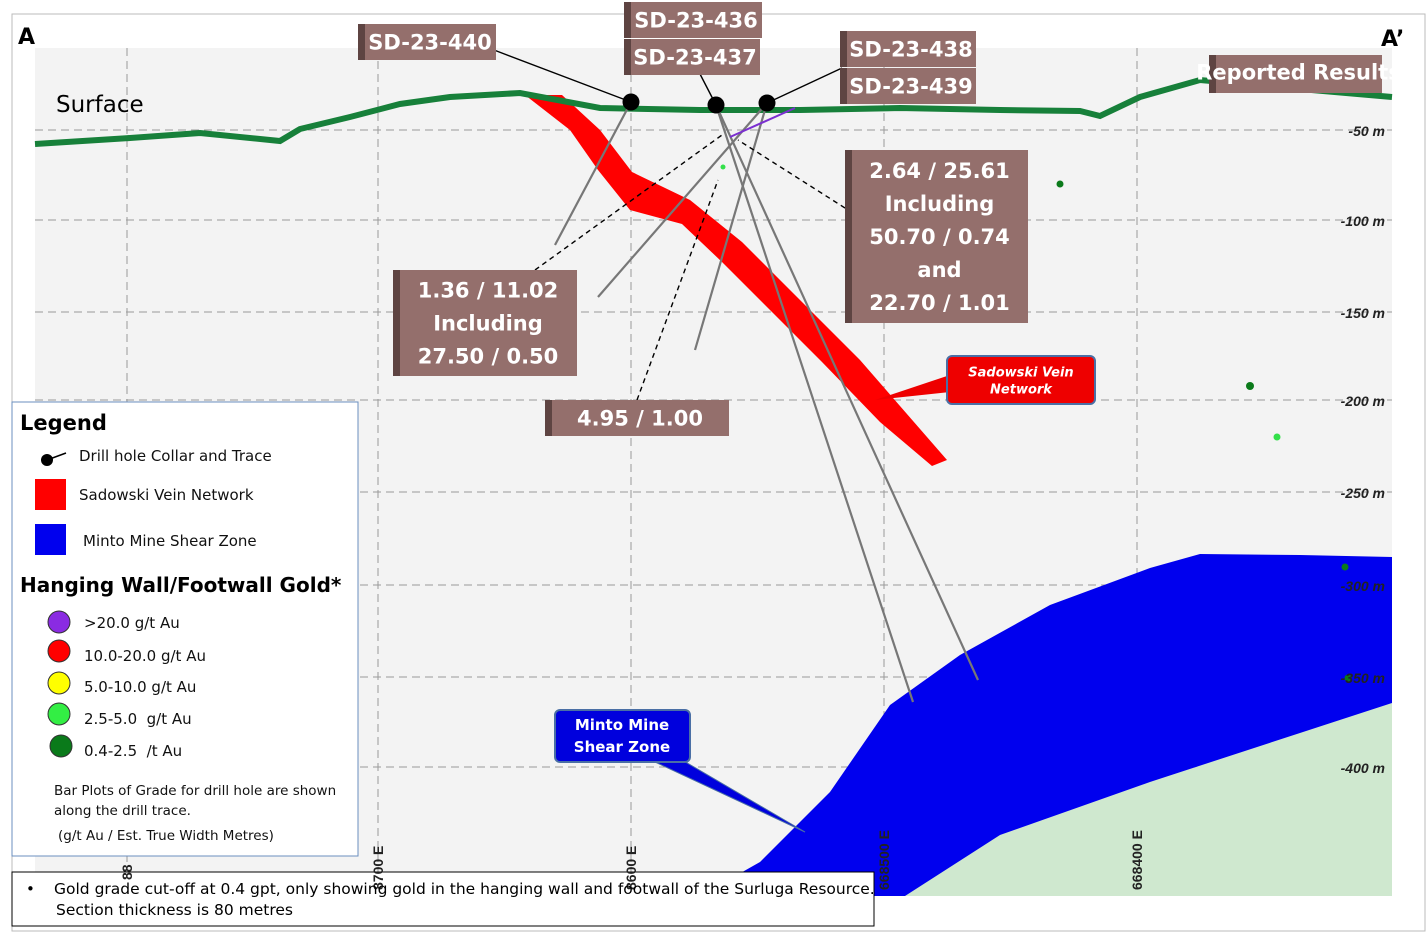 This screenshot has height=933, width=1427. Describe the element at coordinates (488, 290) in the screenshot. I see `label-text: 1.36 / 11.02` at that location.